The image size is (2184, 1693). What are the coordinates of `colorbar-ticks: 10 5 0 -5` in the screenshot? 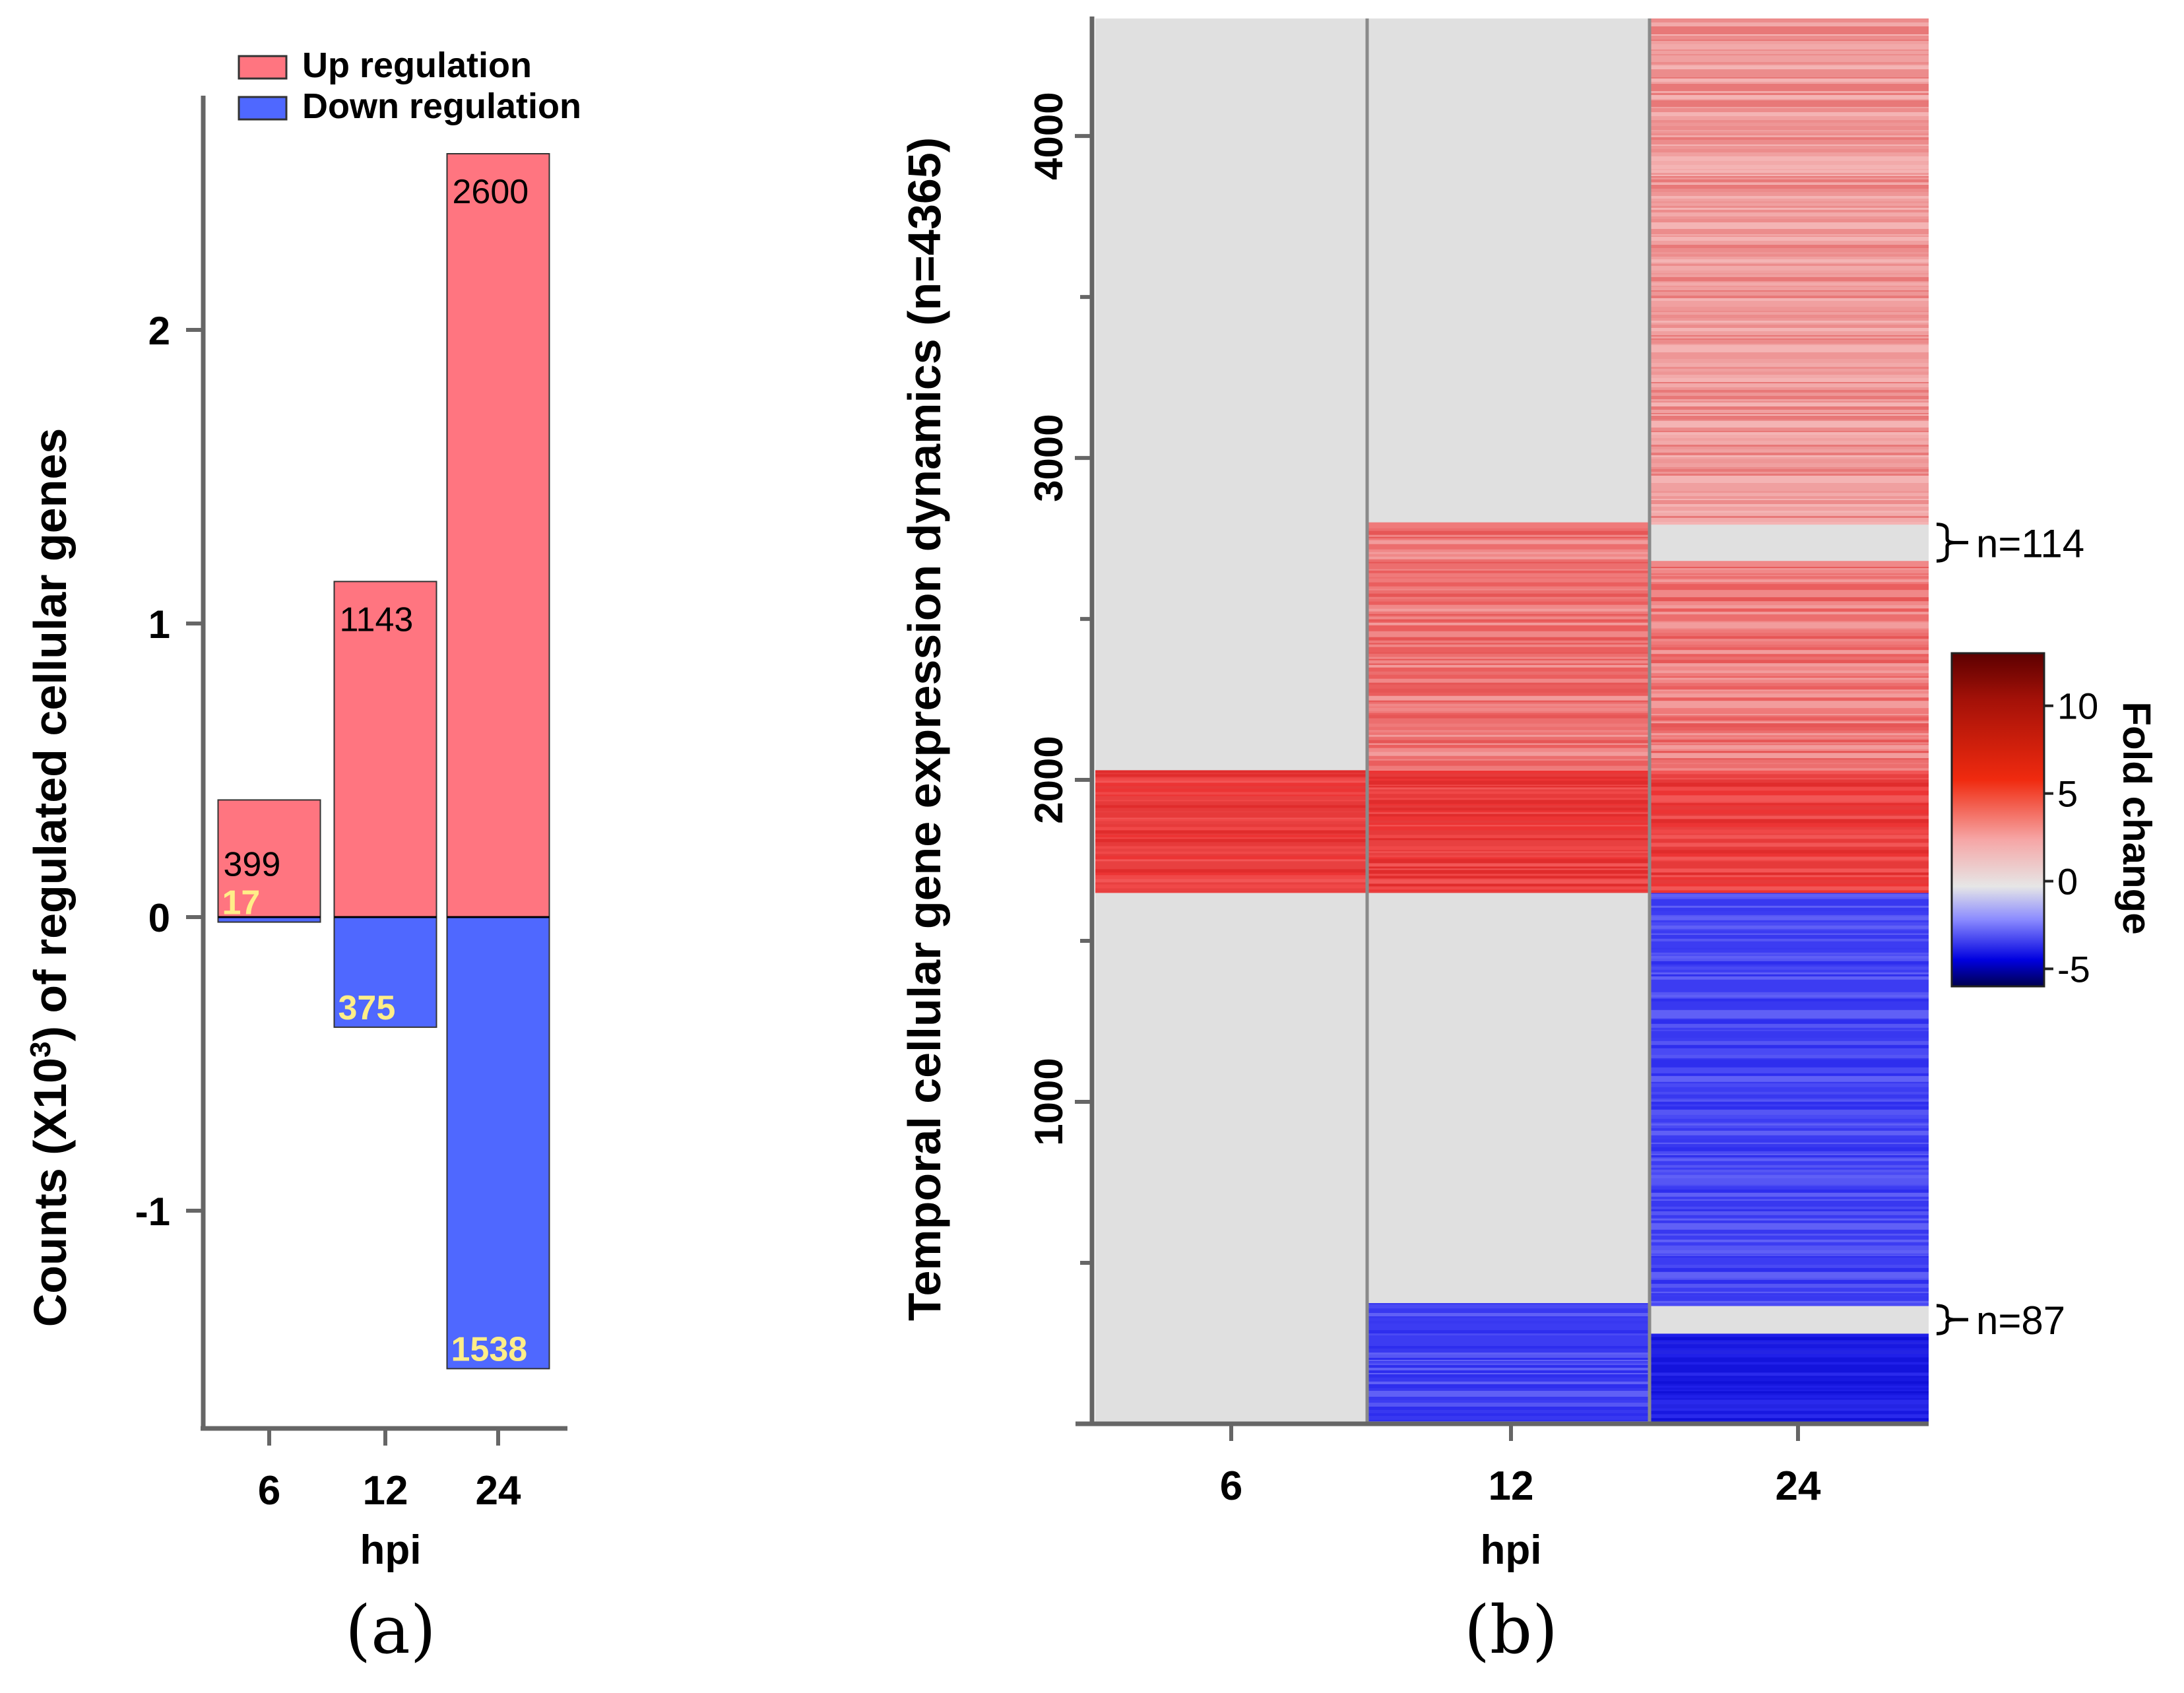 It's located at (2071, 838).